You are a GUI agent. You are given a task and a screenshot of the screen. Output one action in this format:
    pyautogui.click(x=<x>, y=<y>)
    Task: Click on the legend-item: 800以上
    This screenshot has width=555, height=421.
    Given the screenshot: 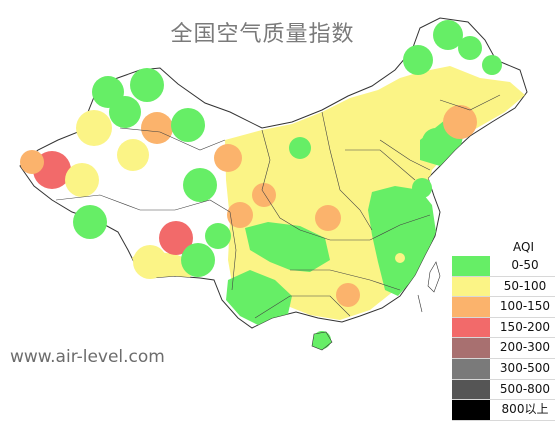 What is the action you would take?
    pyautogui.click(x=503, y=410)
    